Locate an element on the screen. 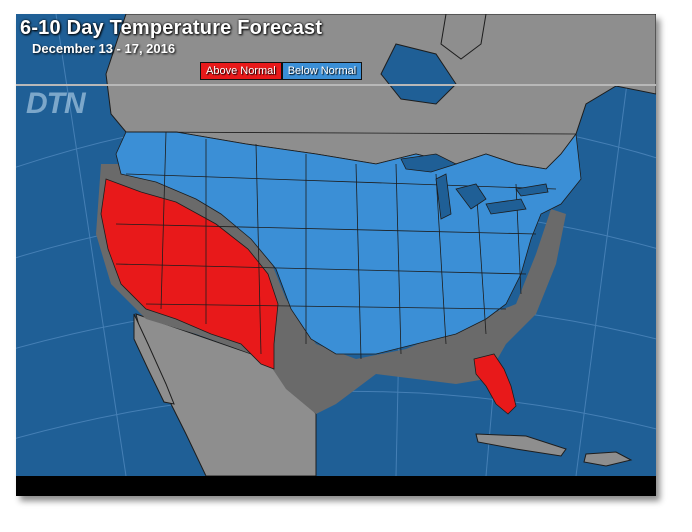 The image size is (692, 532). legend: Above Normal Below Normal is located at coordinates (281, 71).